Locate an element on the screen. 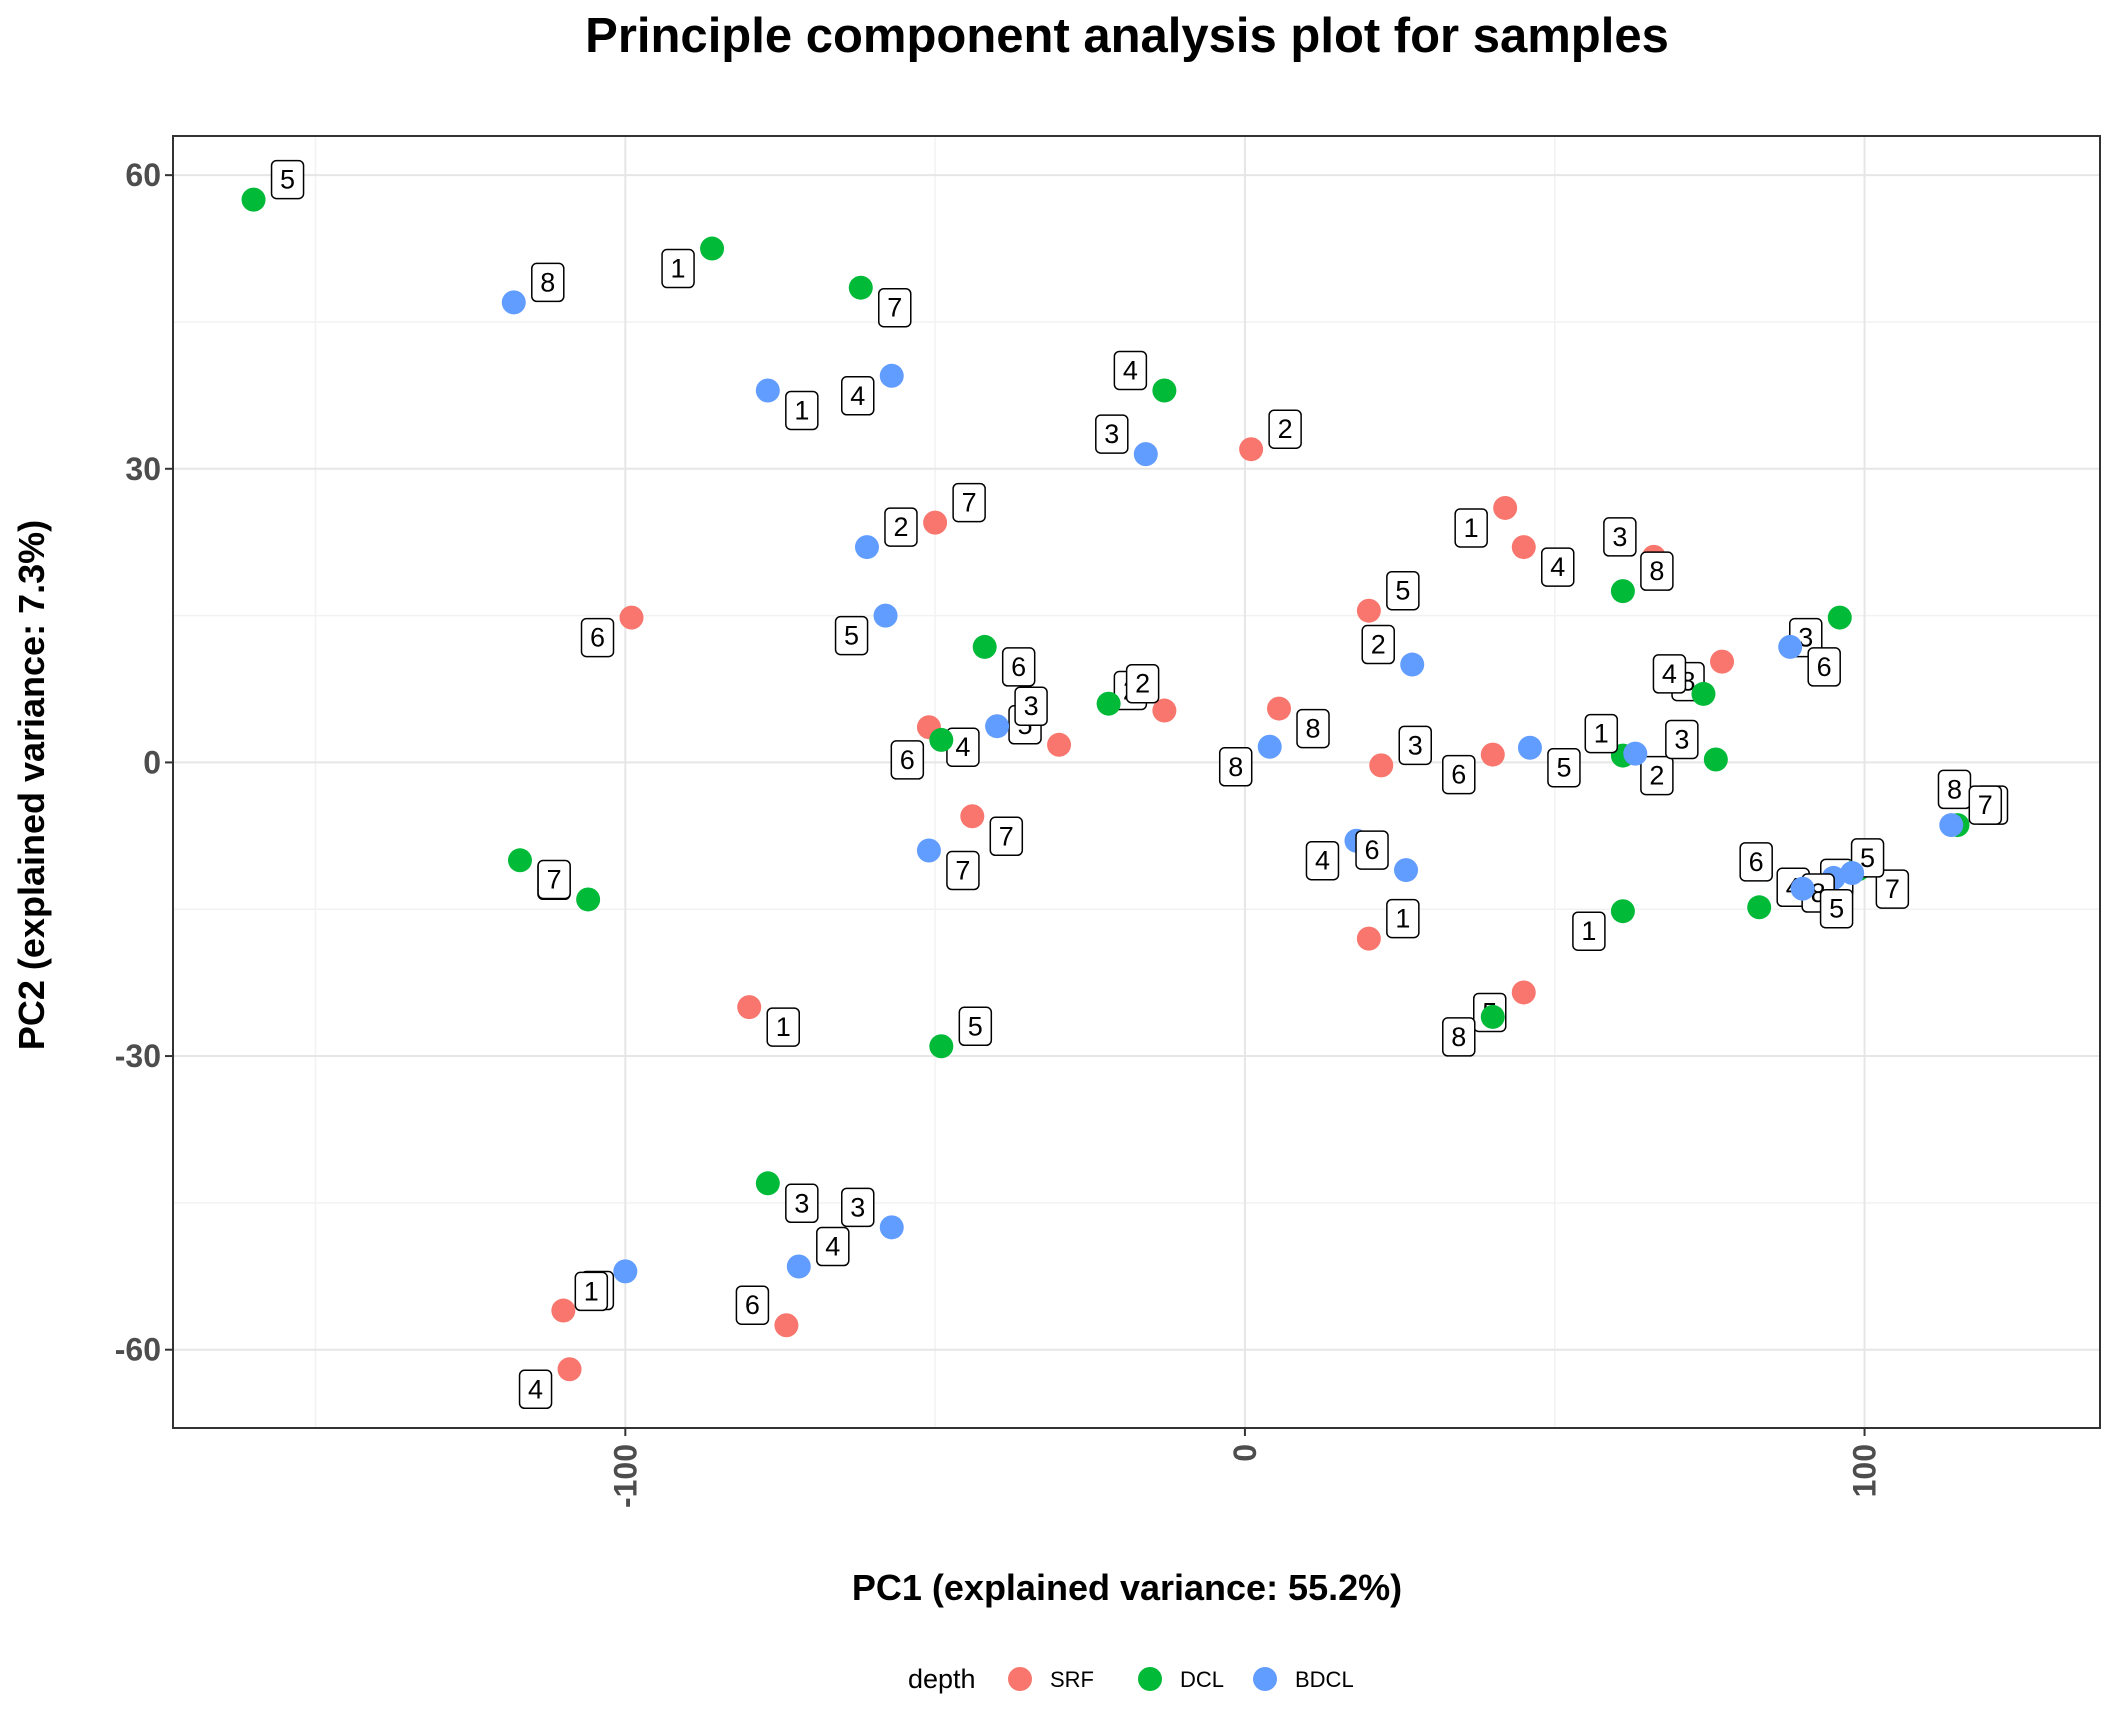 The width and height of the screenshot is (2112, 1728). y-tick-label: 60 is located at coordinates (143, 175).